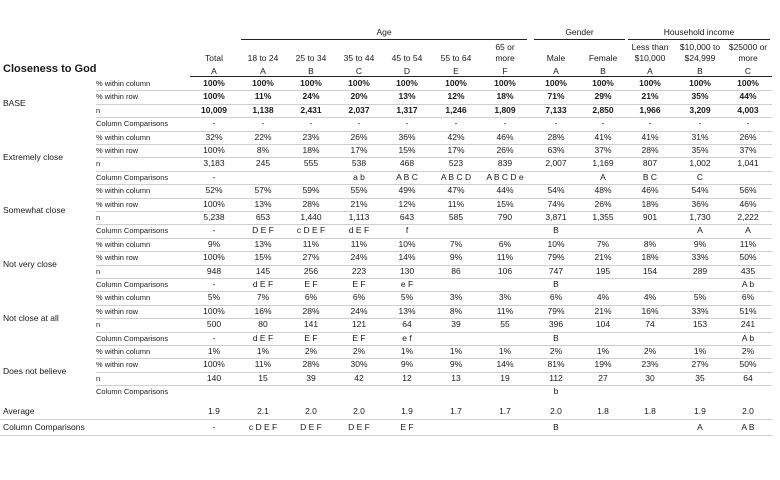 This screenshot has height=480, width=780. What do you see at coordinates (44, 426) in the screenshot?
I see `footer-label: Column Comparisons` at bounding box center [44, 426].